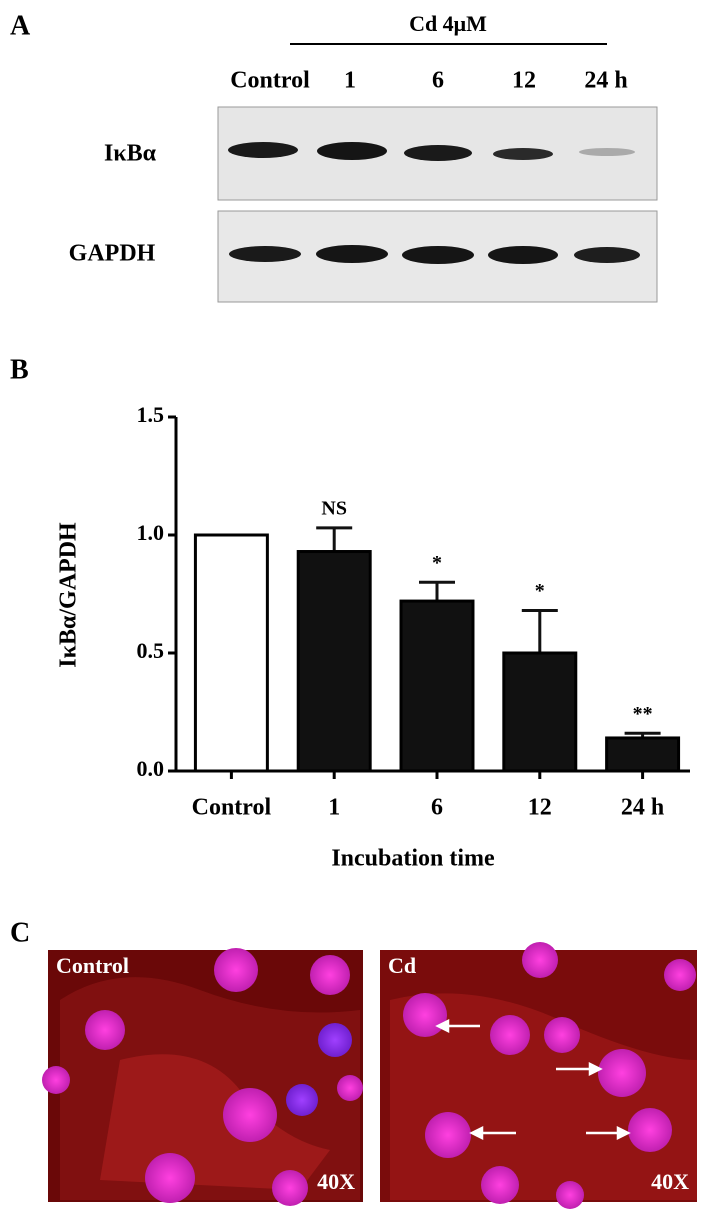 The image size is (708, 1213). Describe the element at coordinates (448, 23) in the screenshot. I see `treatment-label: Cd 4μM` at that location.